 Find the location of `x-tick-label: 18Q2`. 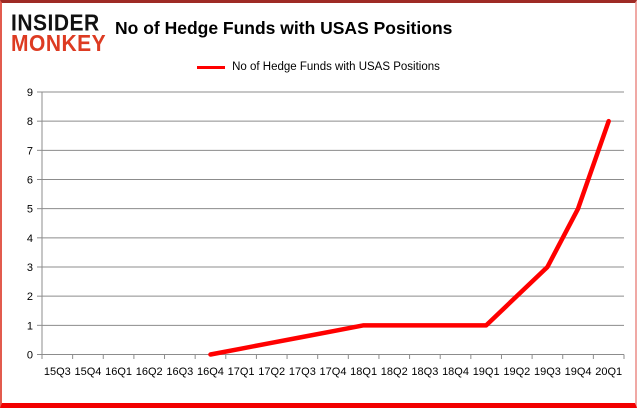

x-tick-label: 18Q2 is located at coordinates (394, 372).